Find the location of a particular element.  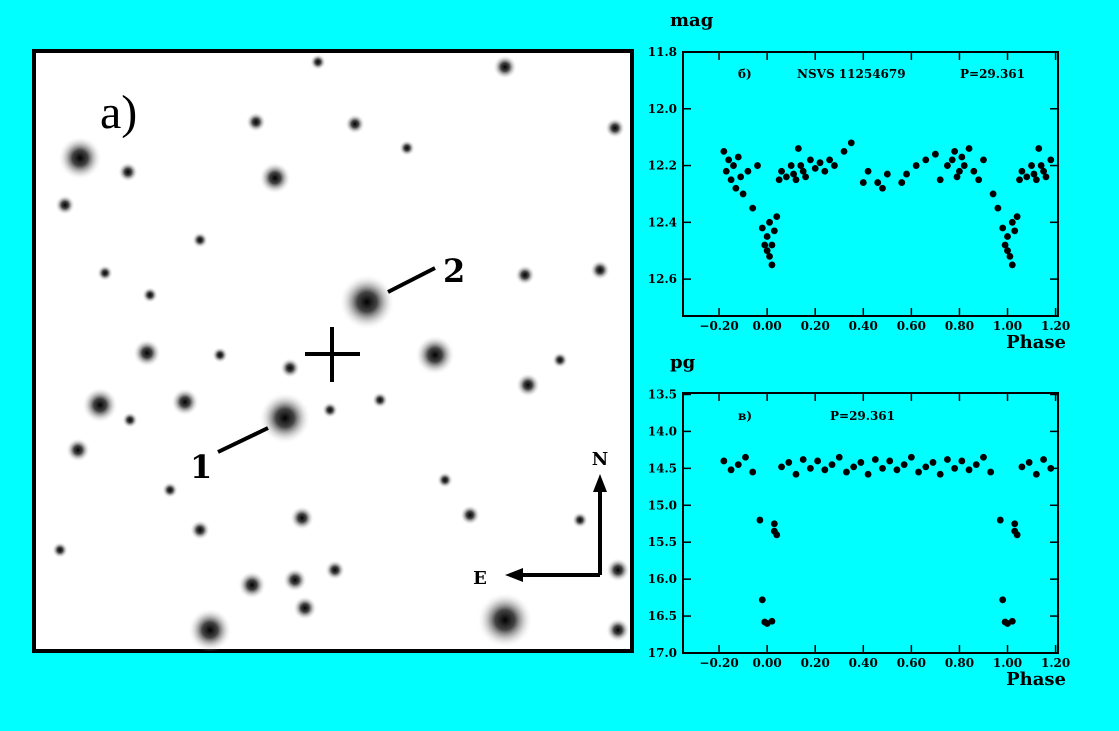

y-tick-label: 12.6 is located at coordinates (662, 279).